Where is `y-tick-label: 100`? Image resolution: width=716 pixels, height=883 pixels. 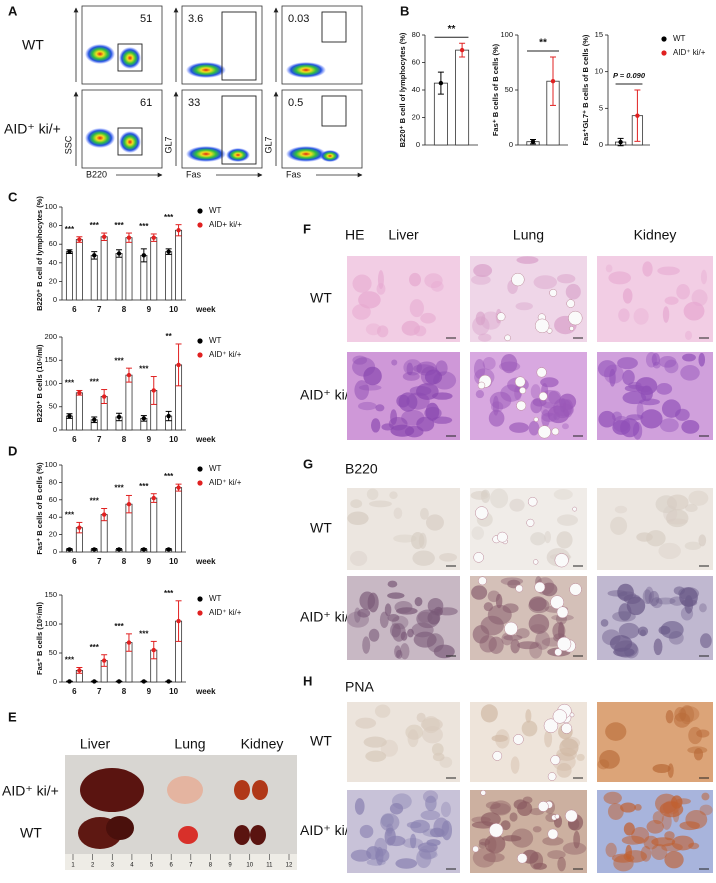
y-tick-label: 100 is located at coordinates (50, 382).